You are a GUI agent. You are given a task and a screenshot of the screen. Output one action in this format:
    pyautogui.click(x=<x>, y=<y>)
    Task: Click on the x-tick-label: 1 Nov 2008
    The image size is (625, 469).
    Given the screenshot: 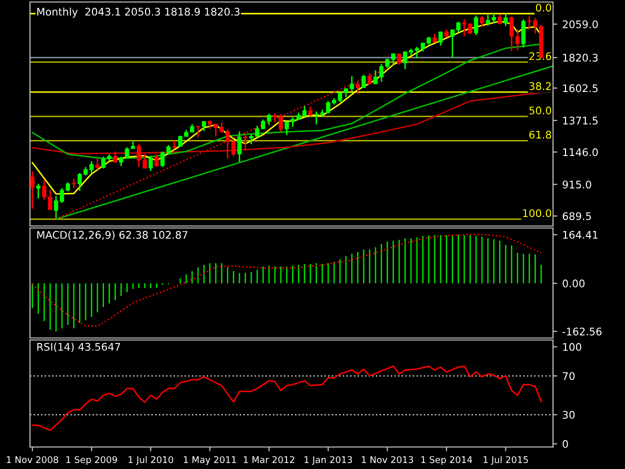 What is the action you would take?
    pyautogui.click(x=32, y=460)
    